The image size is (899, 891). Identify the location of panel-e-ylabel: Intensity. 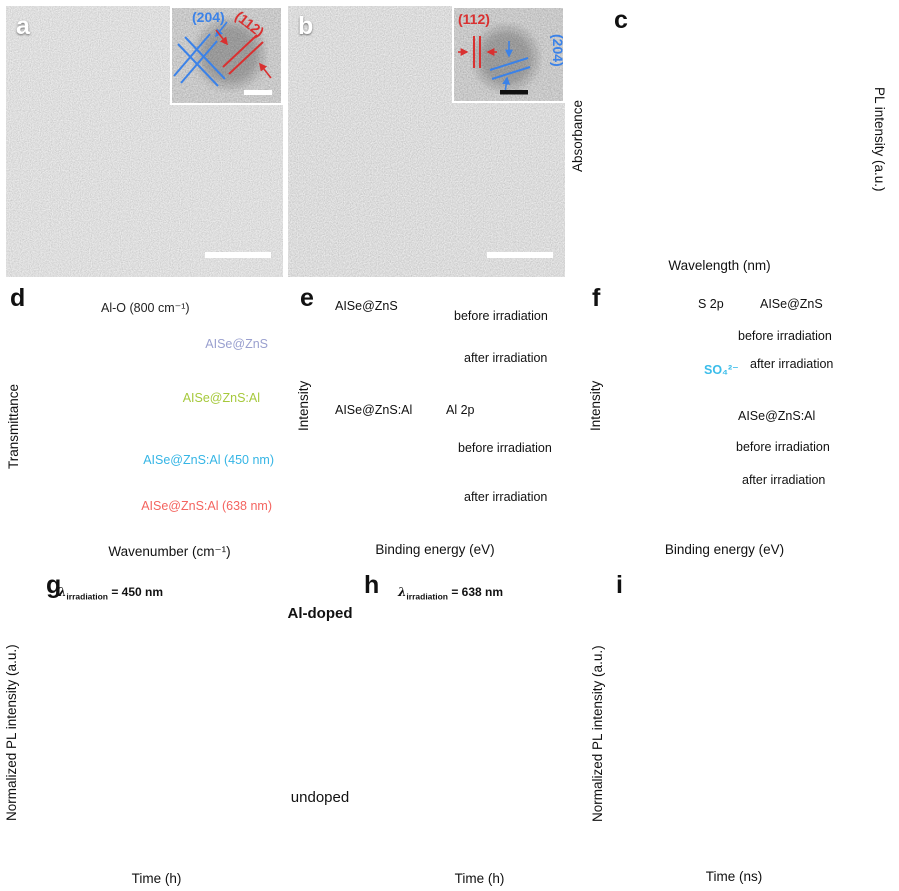
(303, 406).